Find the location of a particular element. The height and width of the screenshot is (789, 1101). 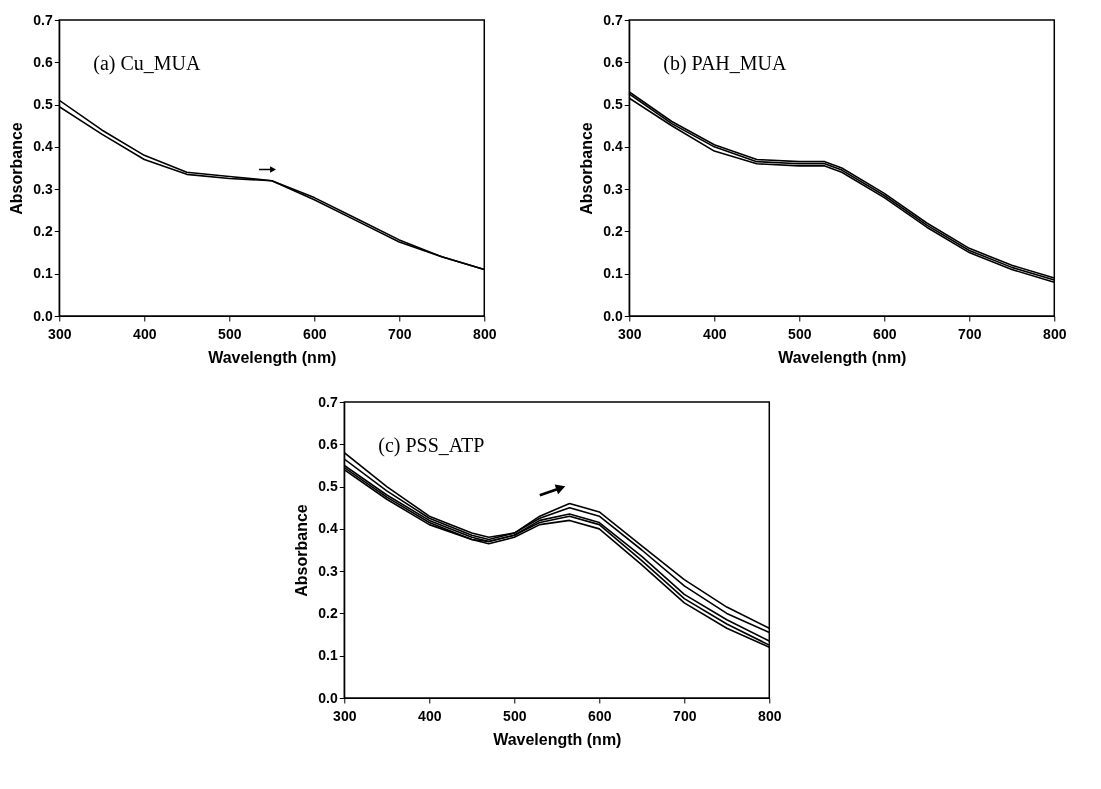

annotation: (c) PSS_ATP is located at coordinates (431, 446).